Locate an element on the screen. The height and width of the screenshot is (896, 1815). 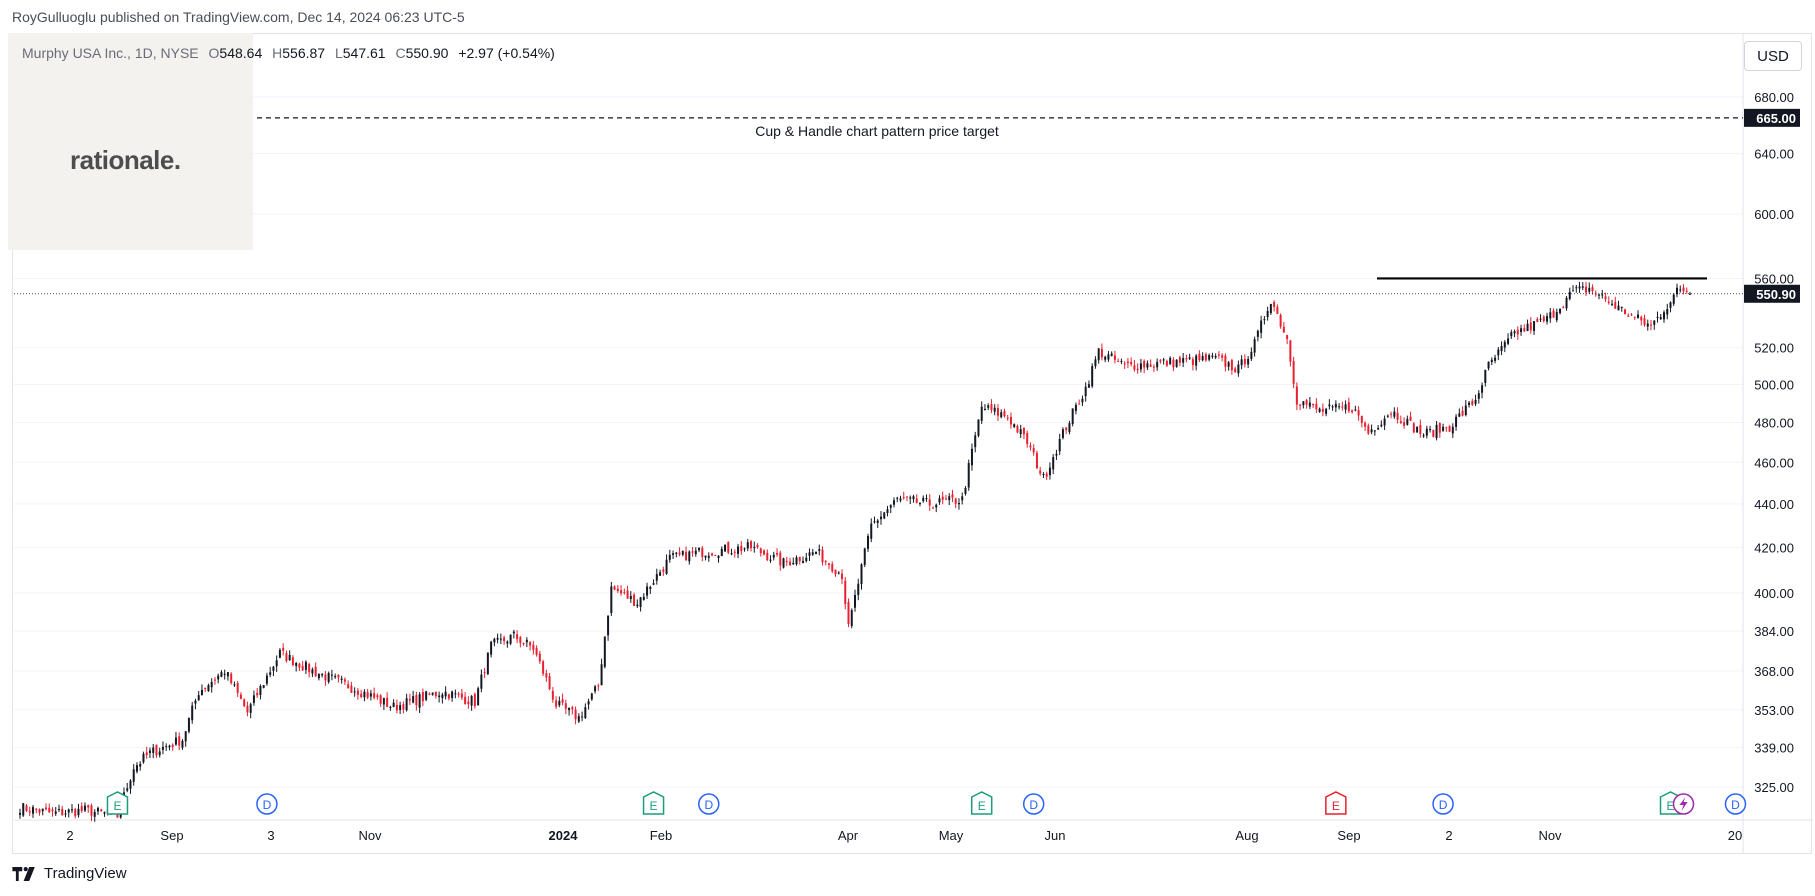
y-tick-label: 339.00 is located at coordinates (1774, 748).